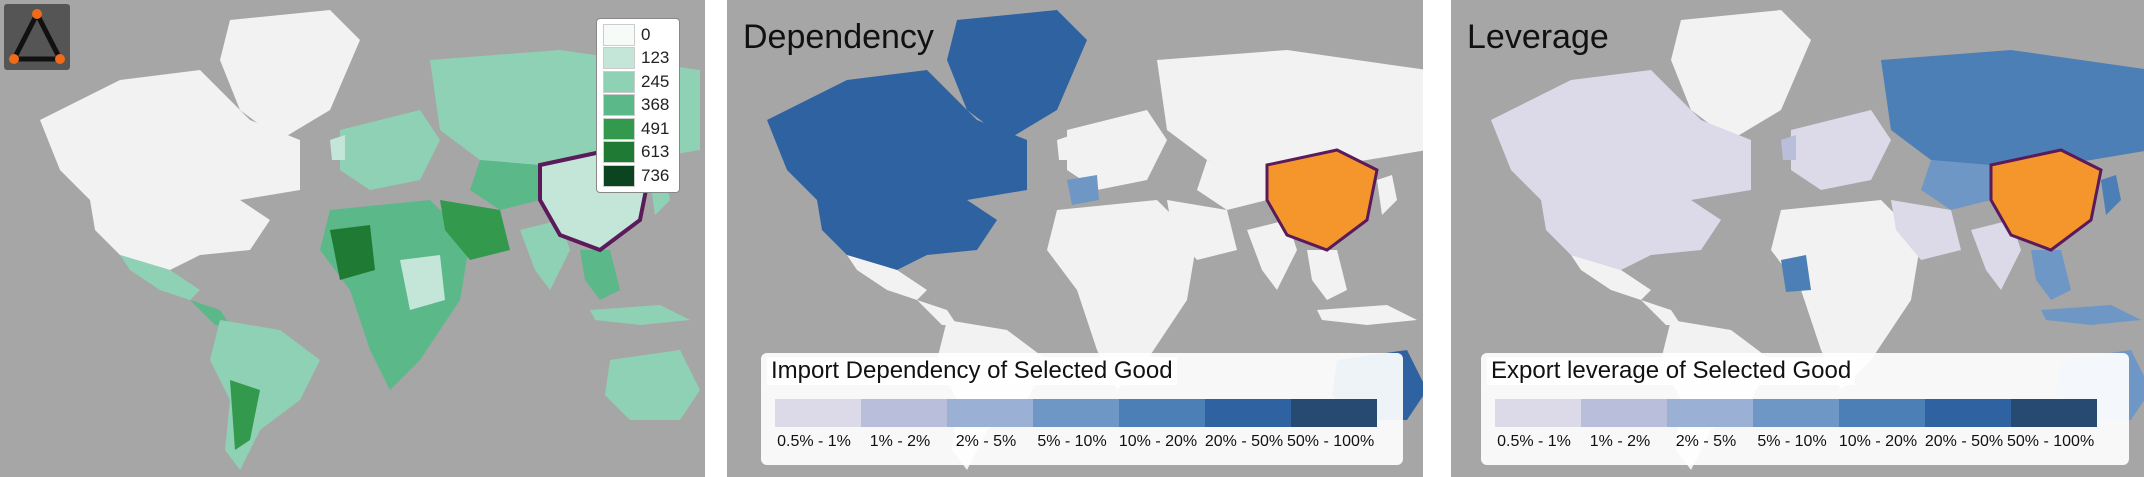 The height and width of the screenshot is (477, 2144). I want to click on south-america-region, so click(265, 395).